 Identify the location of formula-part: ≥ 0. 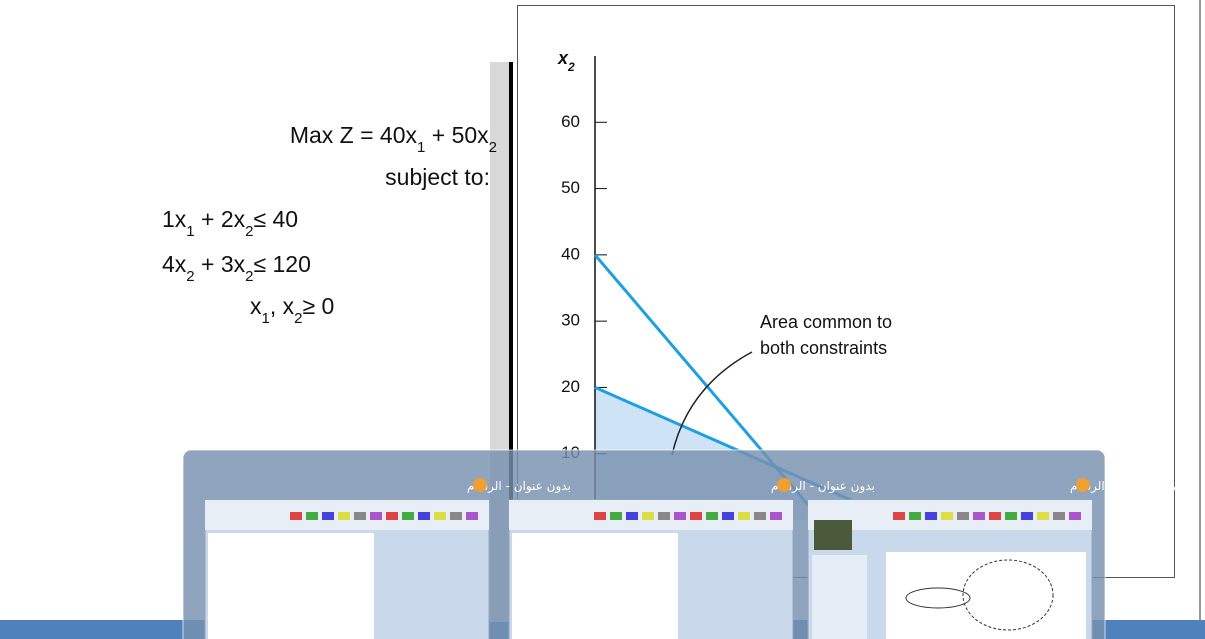
(318, 306).